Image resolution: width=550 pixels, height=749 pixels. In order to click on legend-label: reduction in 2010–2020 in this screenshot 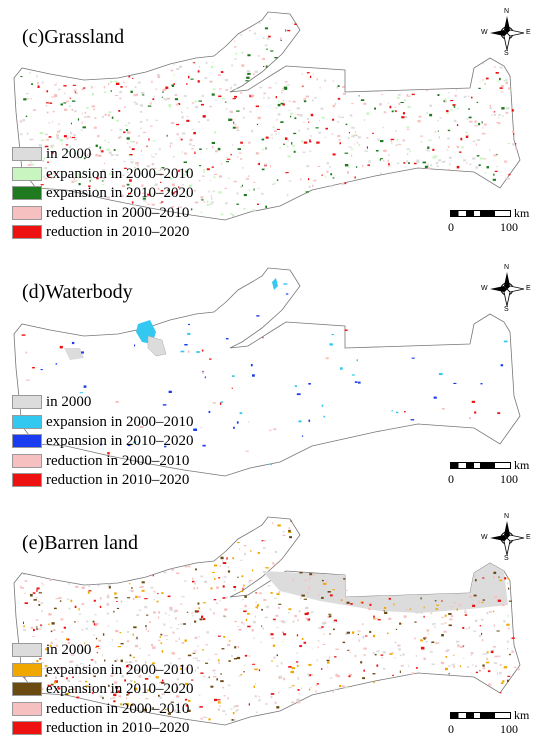, I will do `click(118, 480)`.